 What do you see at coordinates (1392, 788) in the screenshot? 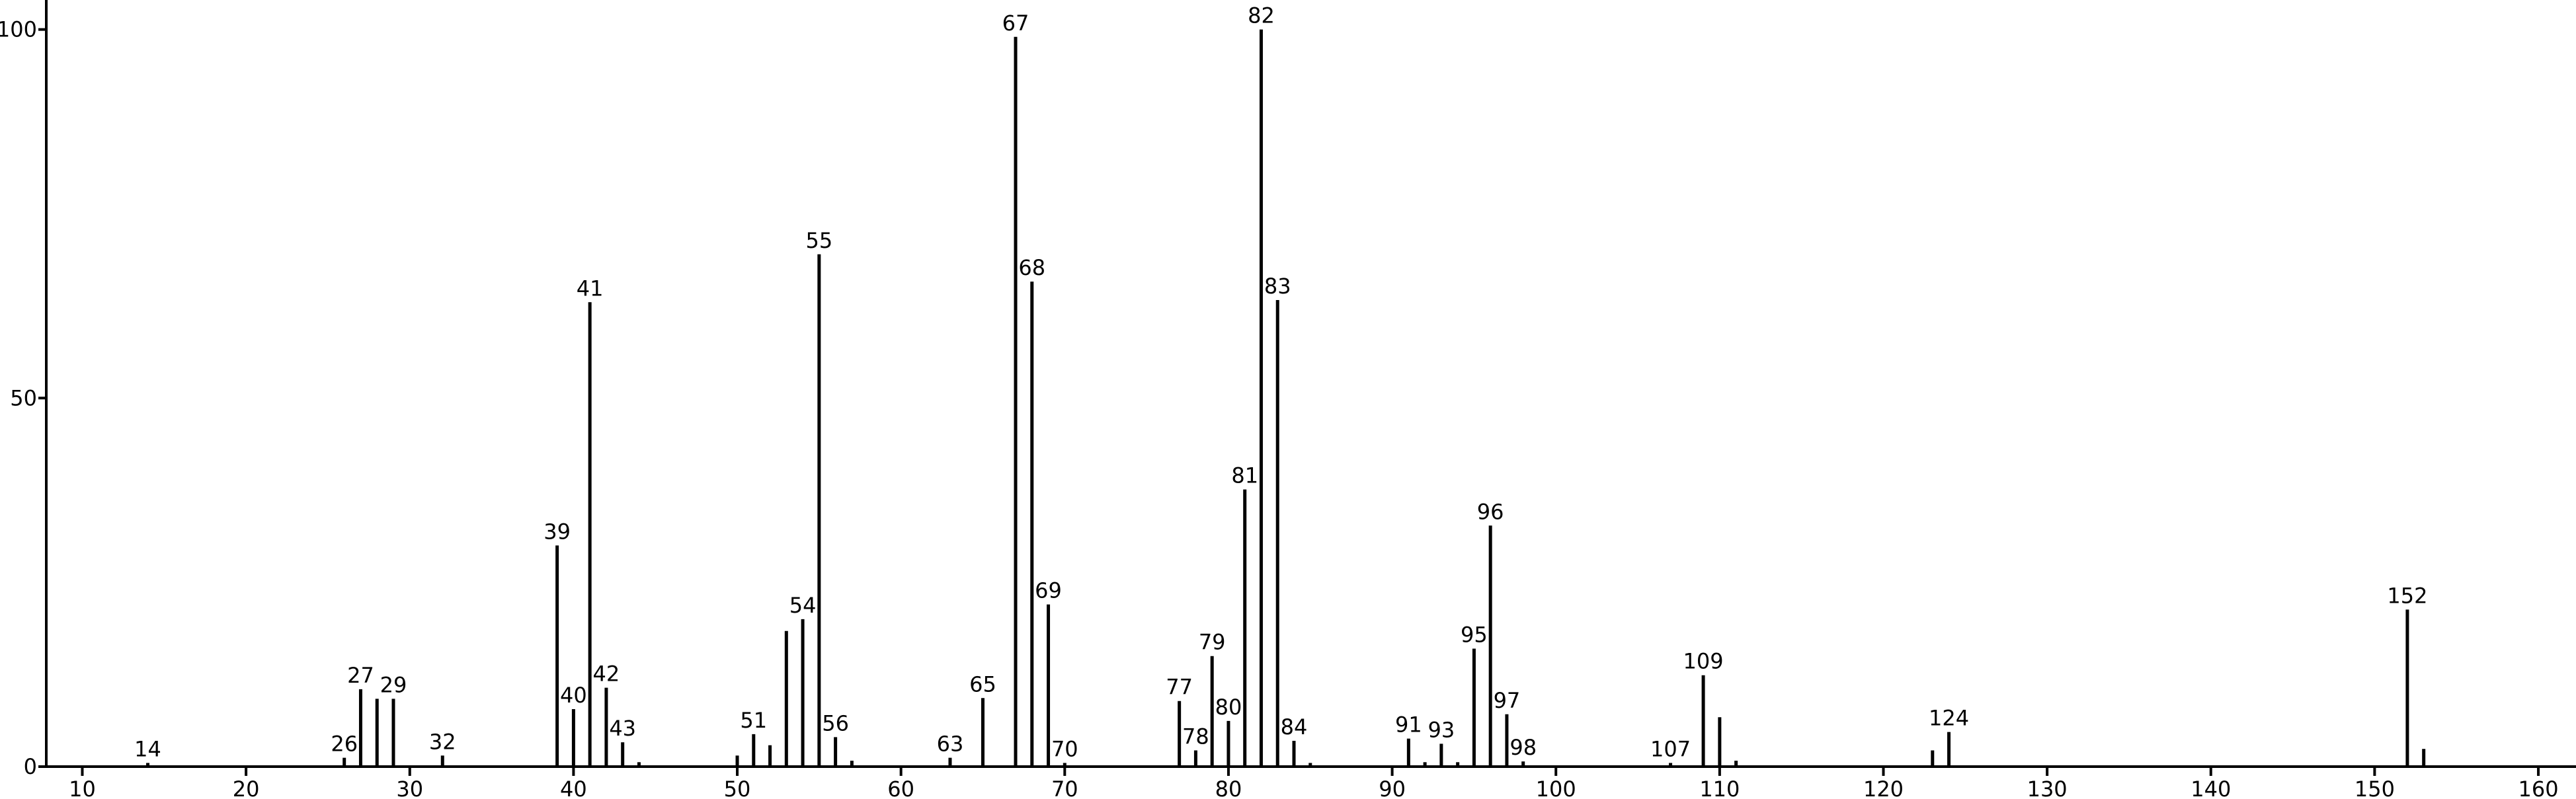
I see `x-tick-label: 90` at bounding box center [1392, 788].